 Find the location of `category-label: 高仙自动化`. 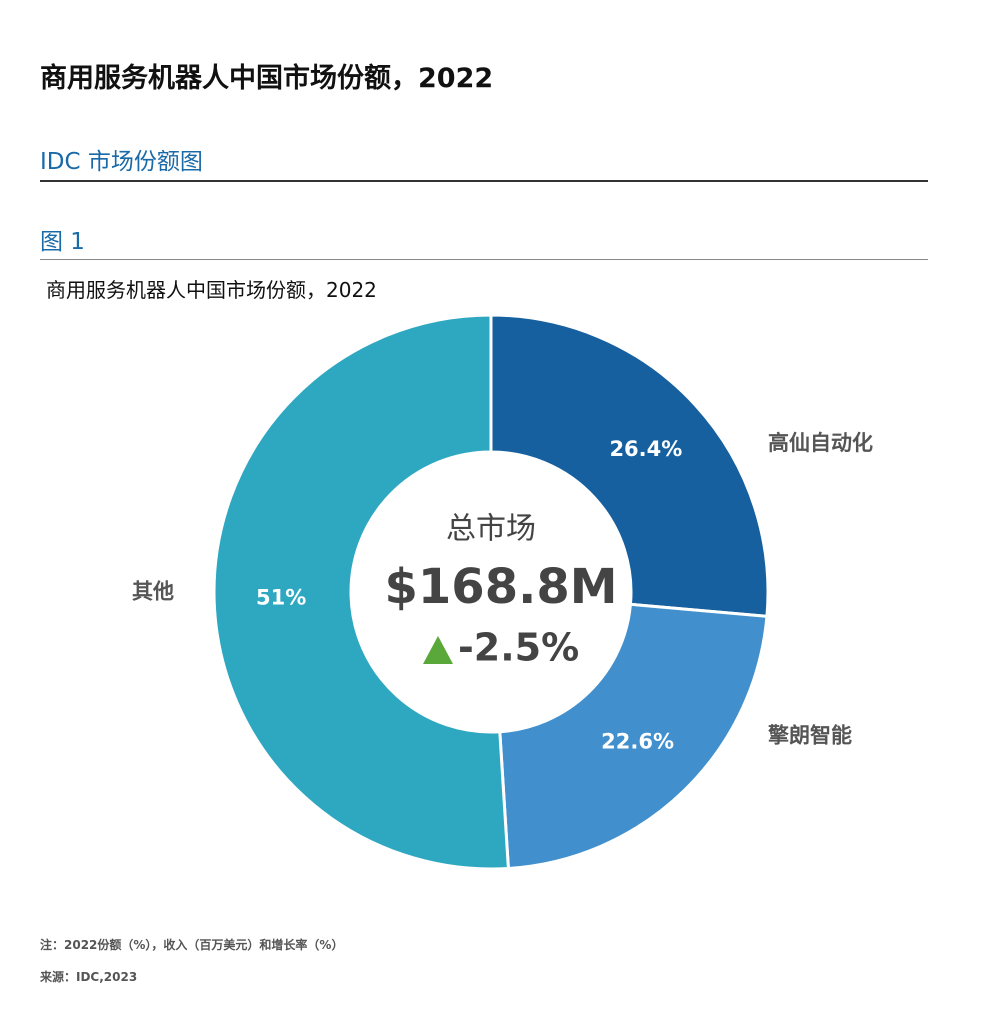

category-label: 高仙自动化 is located at coordinates (820, 443).